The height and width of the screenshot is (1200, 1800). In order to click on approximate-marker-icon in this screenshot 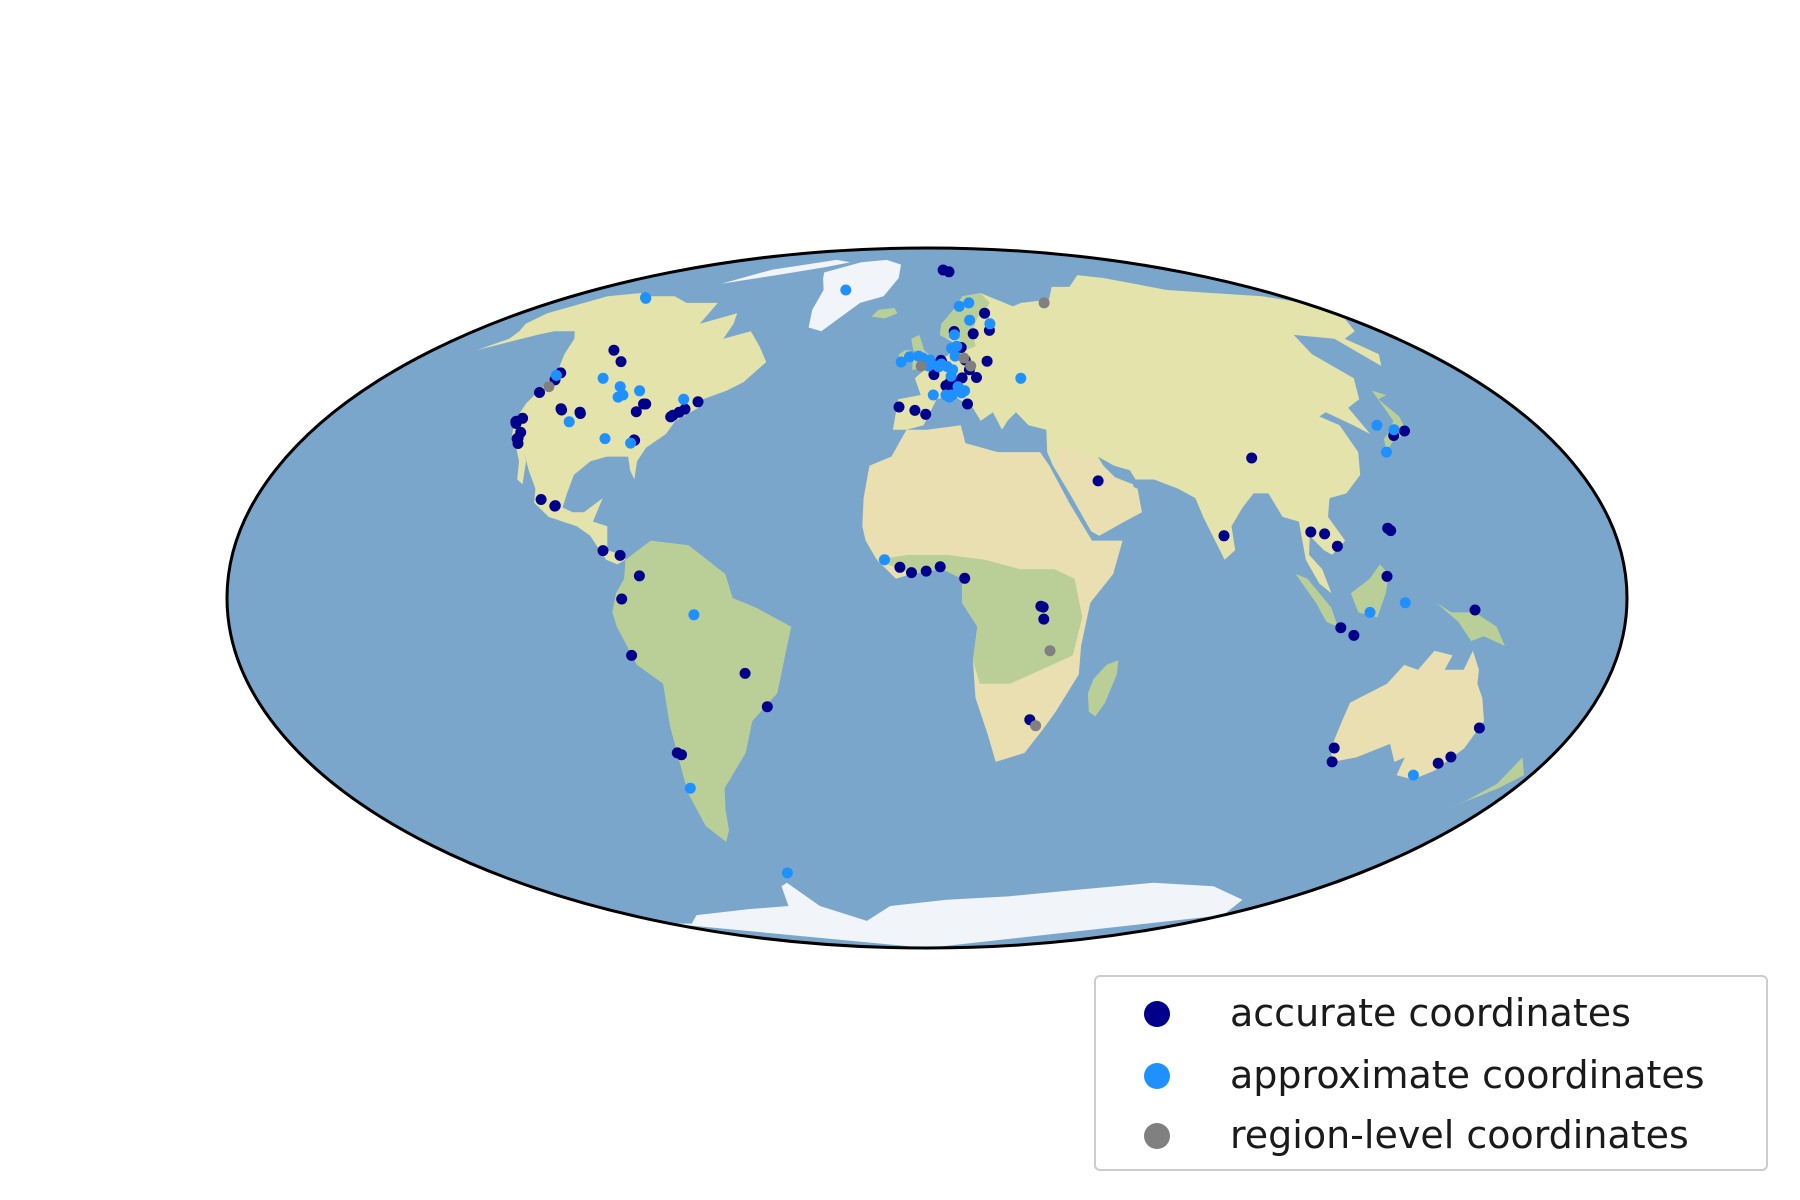, I will do `click(1157, 1076)`.